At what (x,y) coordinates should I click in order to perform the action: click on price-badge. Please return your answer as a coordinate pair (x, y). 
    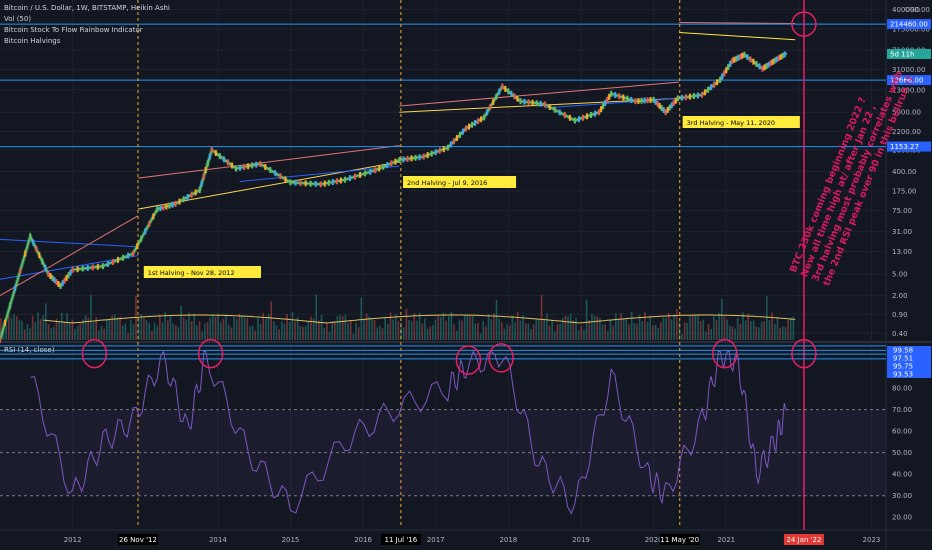
    Looking at the image, I should click on (909, 146).